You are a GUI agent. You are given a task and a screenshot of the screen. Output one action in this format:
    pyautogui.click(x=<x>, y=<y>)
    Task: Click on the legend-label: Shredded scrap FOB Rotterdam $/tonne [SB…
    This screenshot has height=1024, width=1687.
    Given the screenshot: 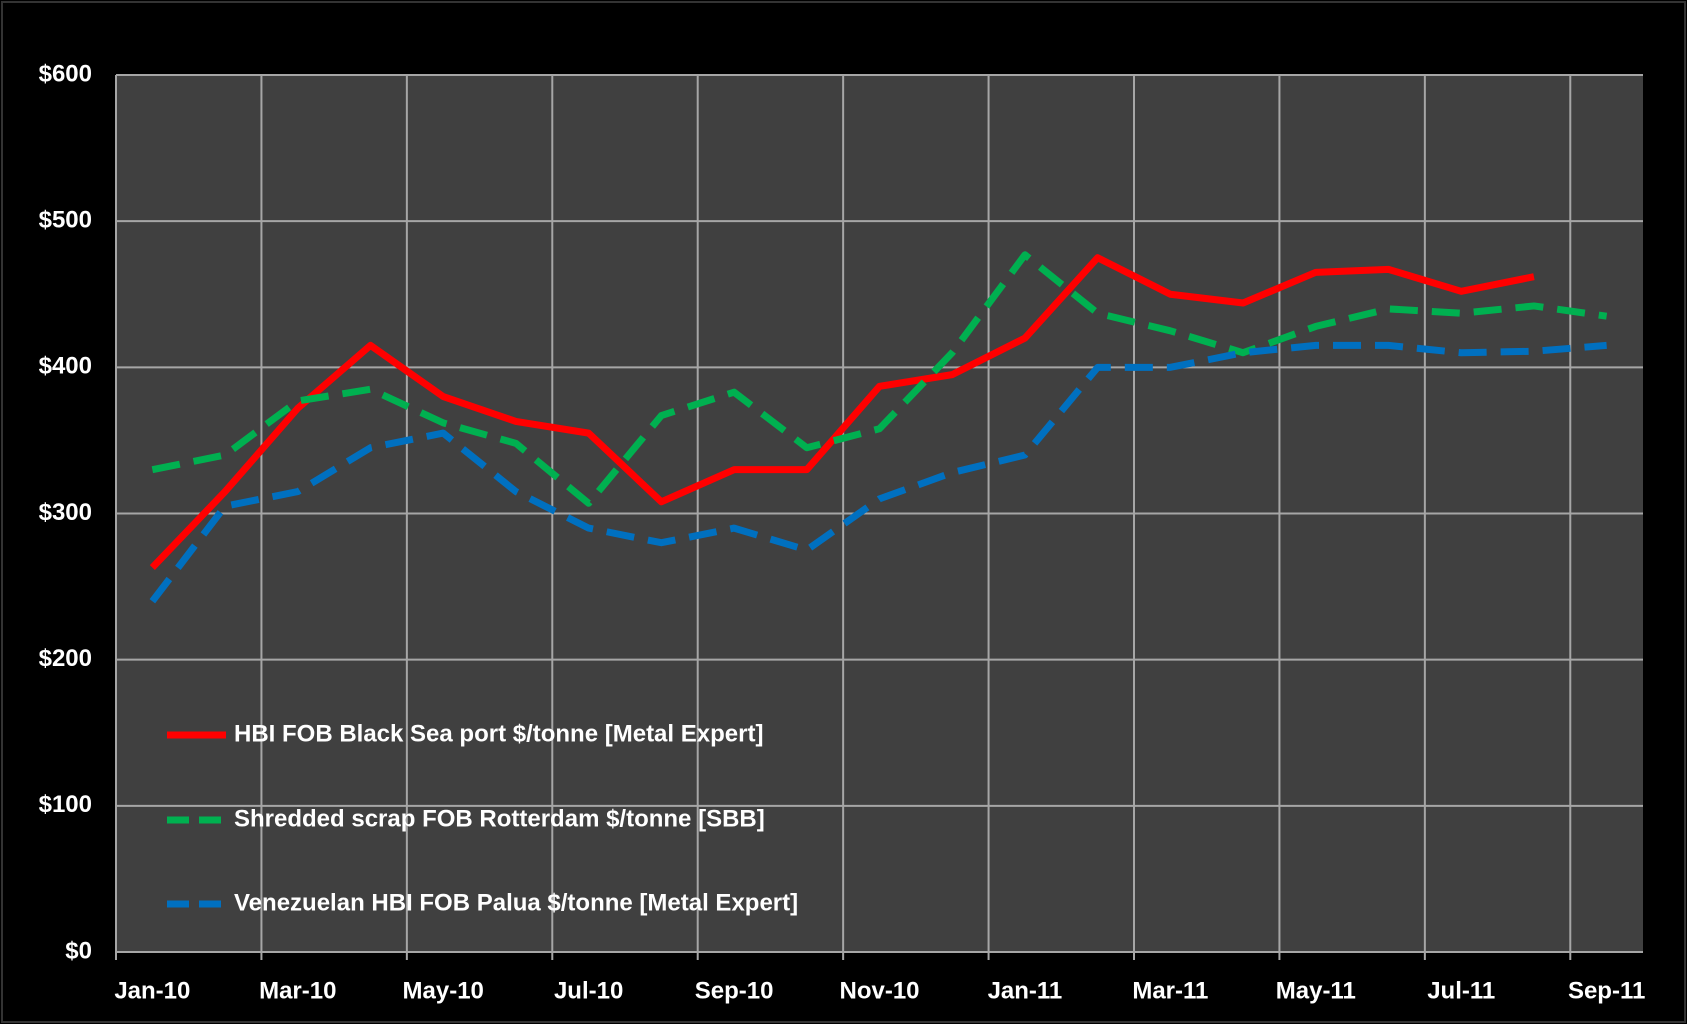 What is the action you would take?
    pyautogui.click(x=499, y=818)
    